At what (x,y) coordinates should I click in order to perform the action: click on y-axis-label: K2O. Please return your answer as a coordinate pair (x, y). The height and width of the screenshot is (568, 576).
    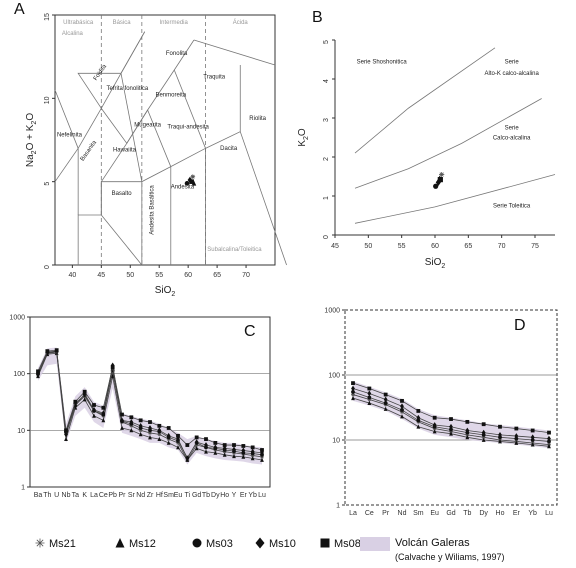
    Looking at the image, I should click on (303, 137).